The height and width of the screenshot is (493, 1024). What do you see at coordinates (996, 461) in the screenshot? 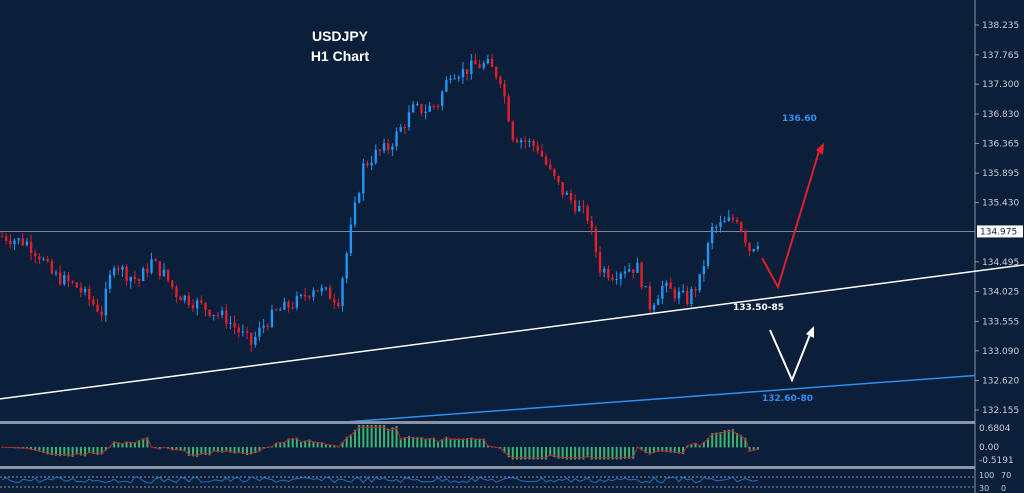
I see `macd-tick-label: -0.5191` at bounding box center [996, 461].